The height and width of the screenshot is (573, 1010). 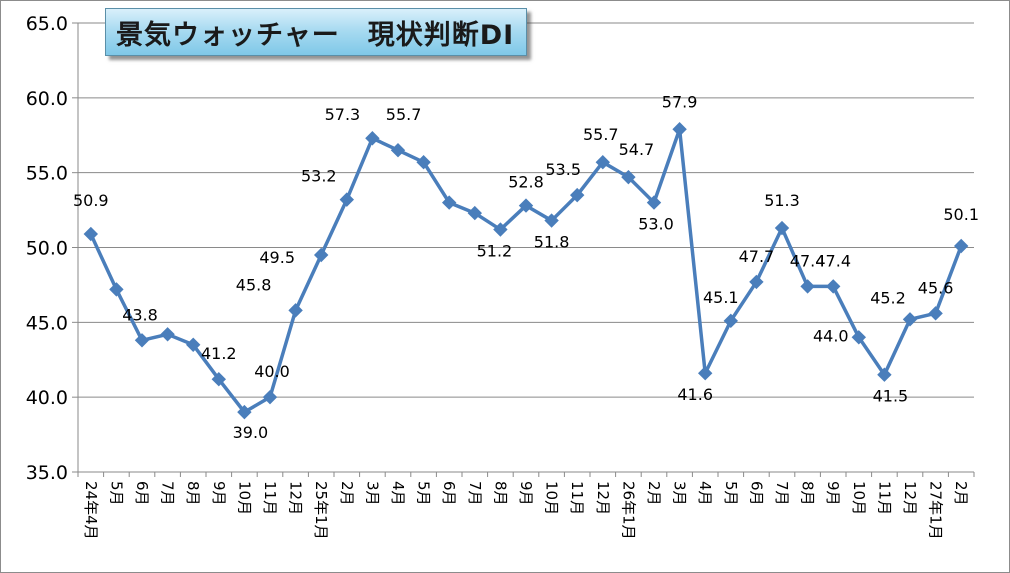 What do you see at coordinates (552, 242) in the screenshot?
I see `data-label: 51.8` at bounding box center [552, 242].